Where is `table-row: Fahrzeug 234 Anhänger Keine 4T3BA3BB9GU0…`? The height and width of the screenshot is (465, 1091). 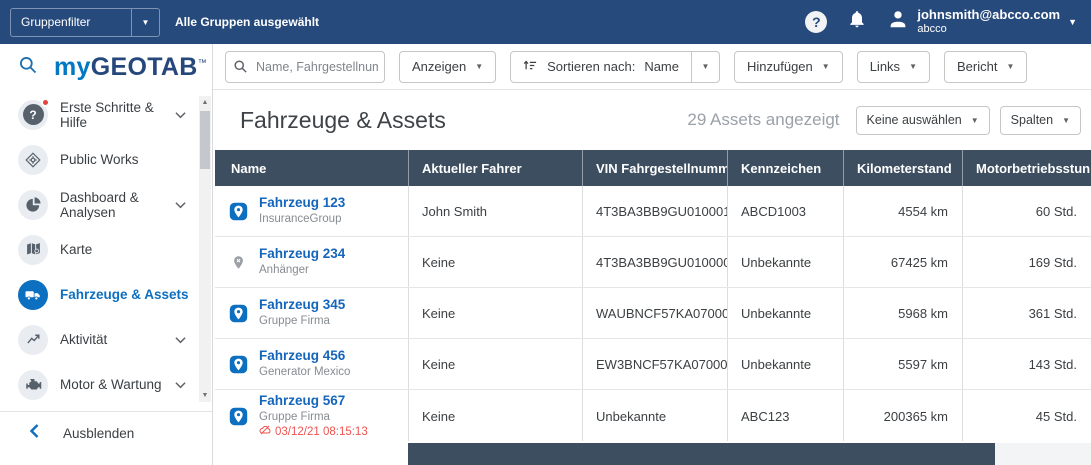 table-row: Fahrzeug 234 Anhänger Keine 4T3BA3BB9GU0… is located at coordinates (653, 262).